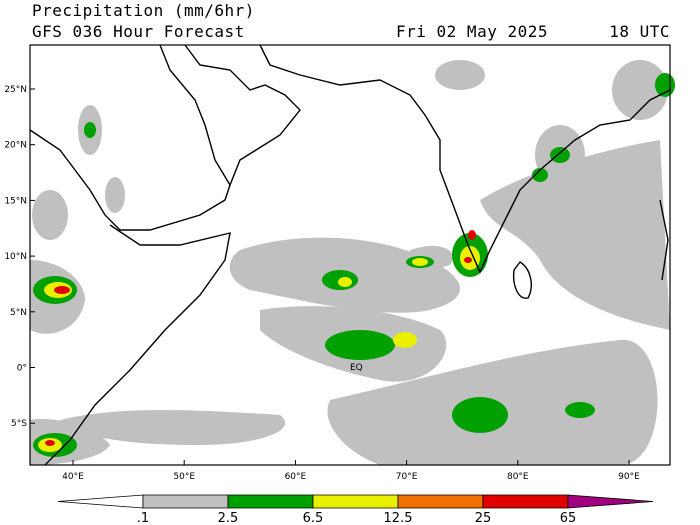 Image resolution: width=700 pixels, height=525 pixels. Describe the element at coordinates (143, 10) in the screenshot. I see `title: Precipitation (mm/6hr)` at that location.